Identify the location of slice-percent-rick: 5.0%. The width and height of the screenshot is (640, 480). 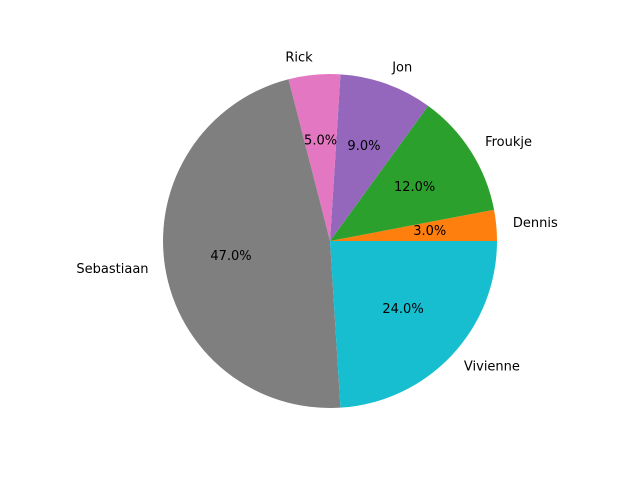
(320, 141).